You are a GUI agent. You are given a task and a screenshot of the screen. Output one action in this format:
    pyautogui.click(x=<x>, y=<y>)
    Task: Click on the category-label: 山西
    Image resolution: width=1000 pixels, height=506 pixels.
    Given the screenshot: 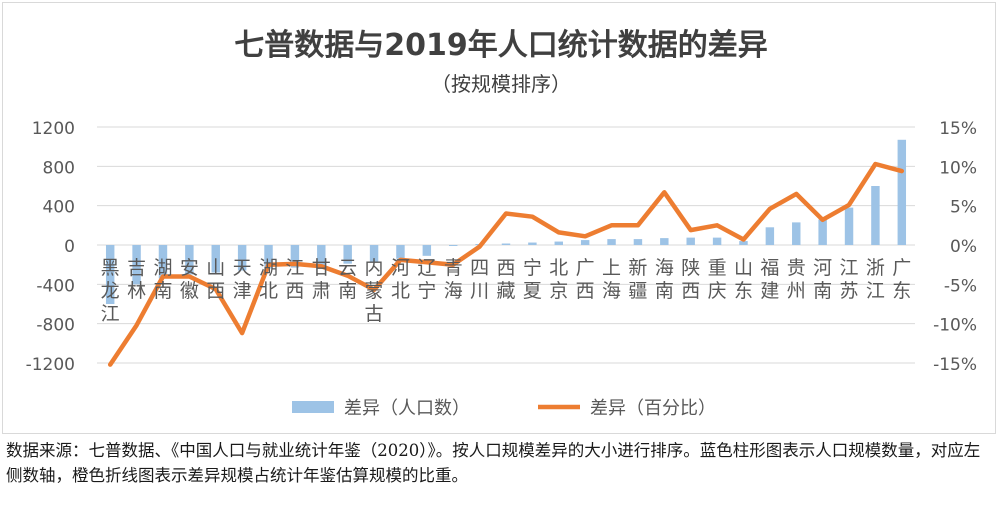 What is the action you would take?
    pyautogui.click(x=215, y=279)
    